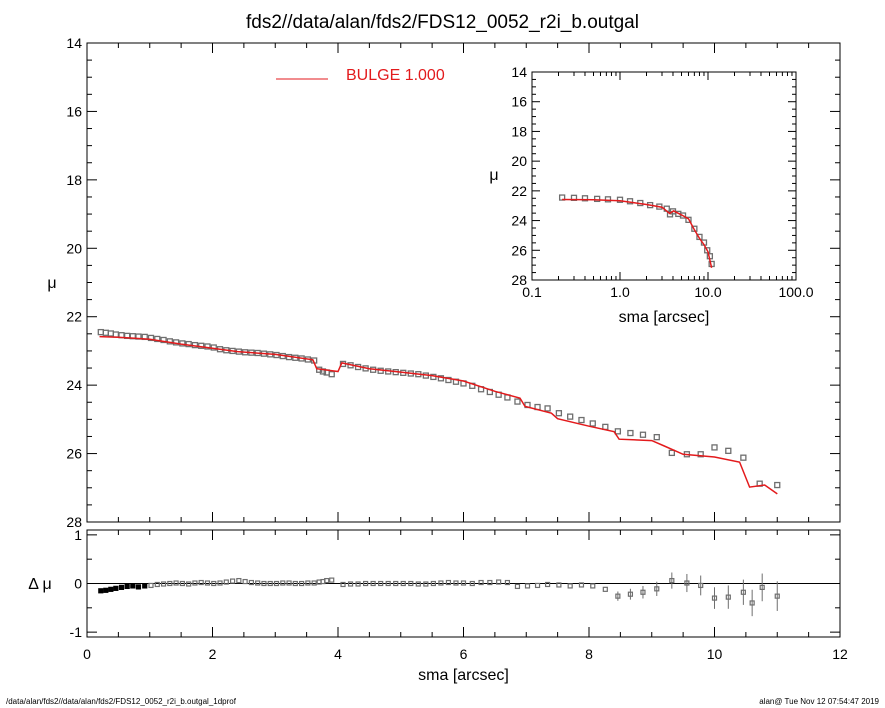 The width and height of the screenshot is (885, 708). I want to click on inset-plot-frame, so click(664, 176).